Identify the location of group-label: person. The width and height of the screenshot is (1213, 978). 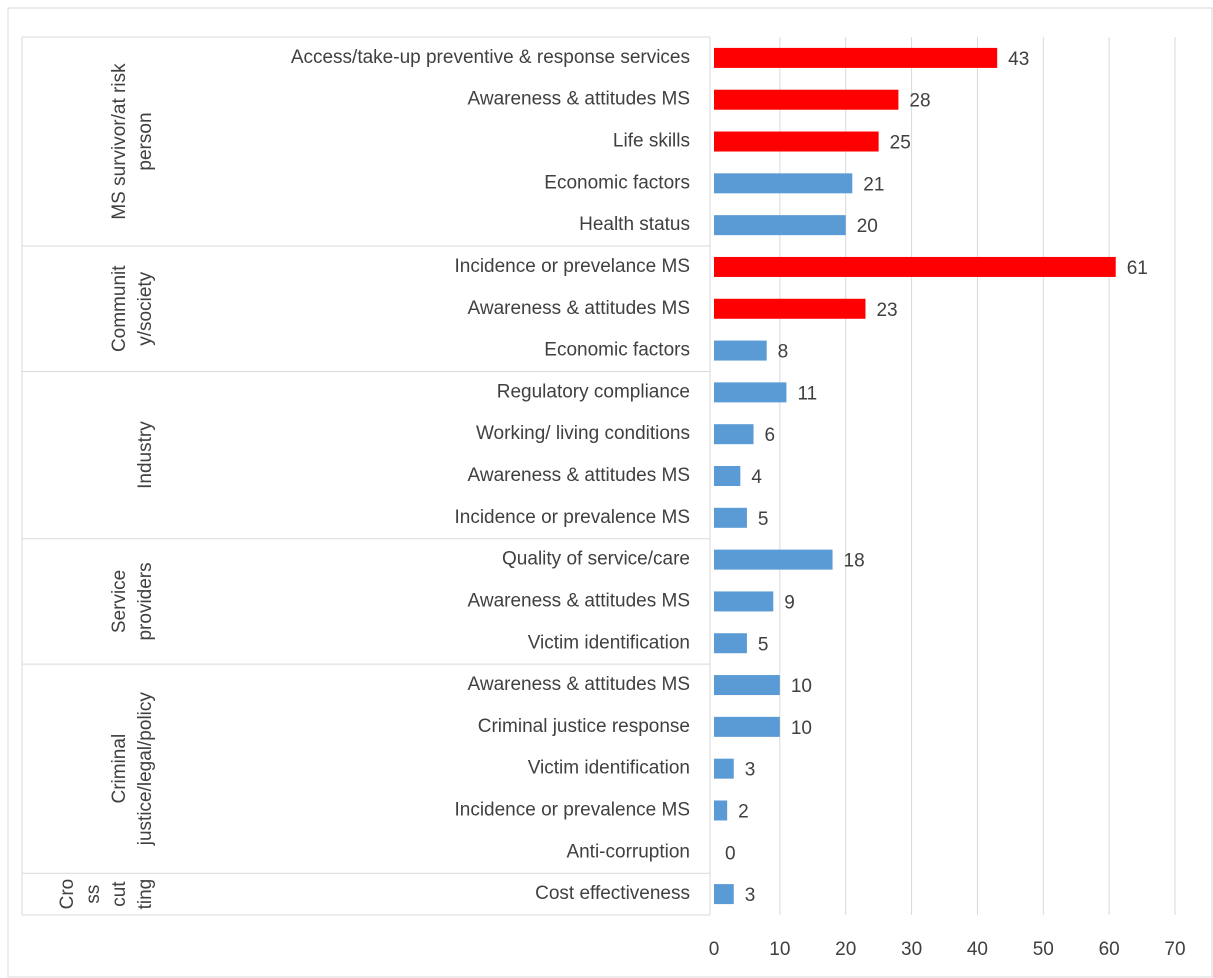
(145, 141).